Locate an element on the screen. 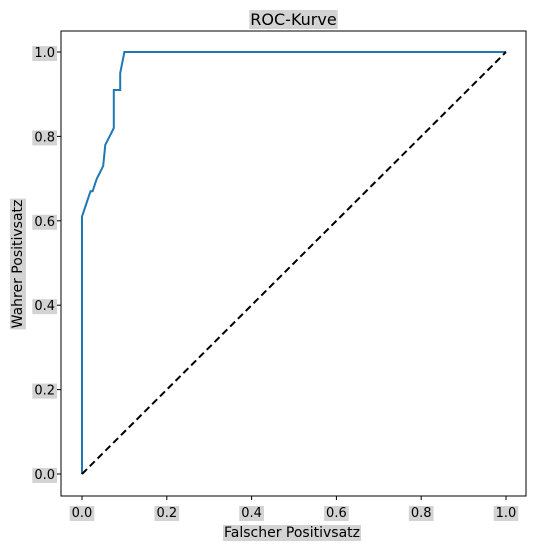  x-axis-ticks: 0.0 0.2 0.4 0.6 0.8 1.0 is located at coordinates (294, 508).